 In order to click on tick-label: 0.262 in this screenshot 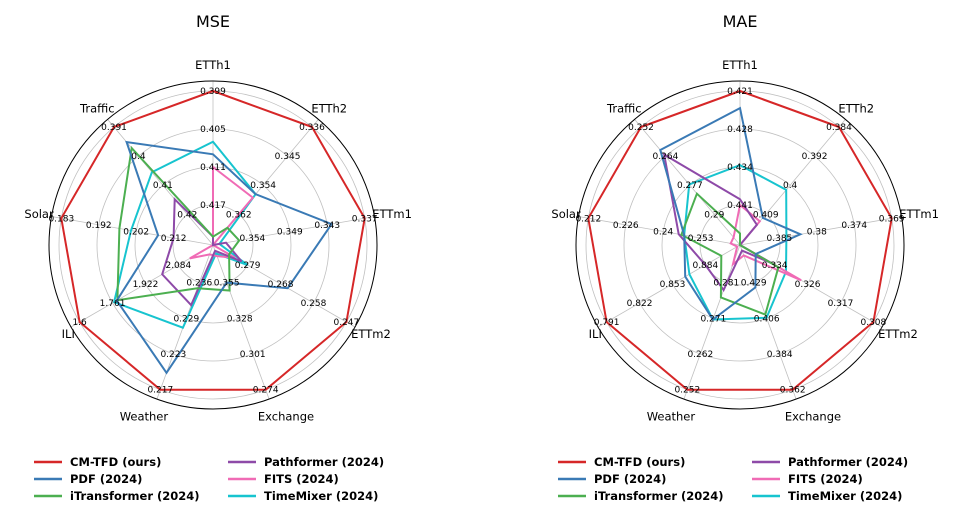, I will do `click(700, 355)`.